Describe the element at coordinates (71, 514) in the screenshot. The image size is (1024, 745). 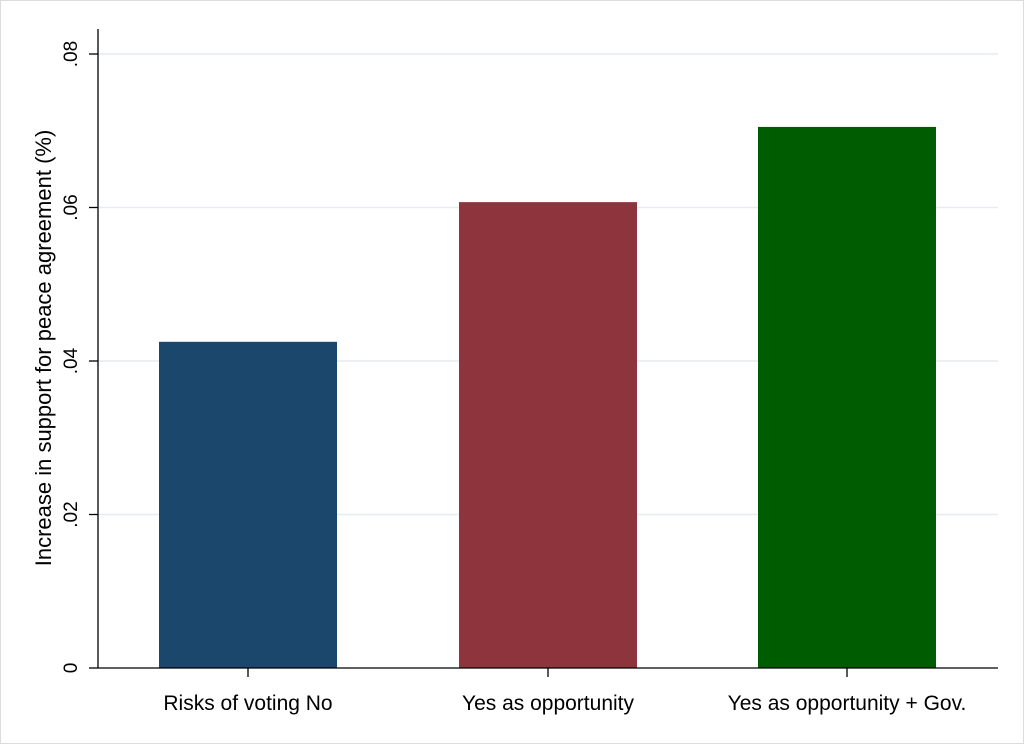
I see `y-tick-label: .02` at that location.